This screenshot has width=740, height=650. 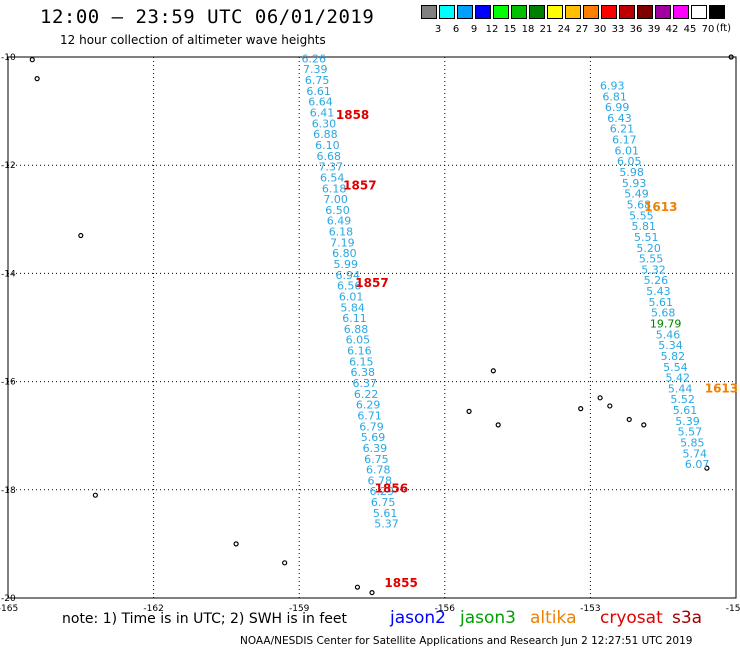 I want to click on color-scale-label: 6, so click(x=456, y=29).